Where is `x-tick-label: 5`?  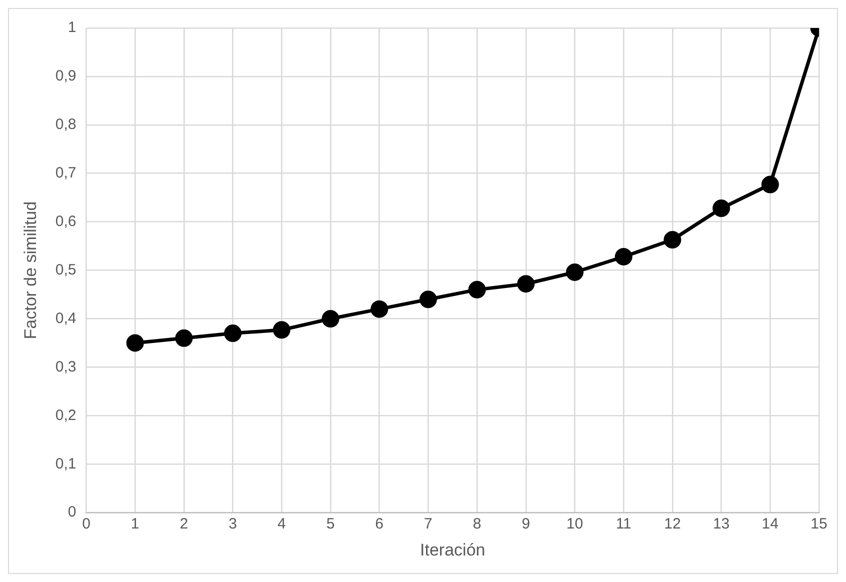
x-tick-label: 5 is located at coordinates (330, 524).